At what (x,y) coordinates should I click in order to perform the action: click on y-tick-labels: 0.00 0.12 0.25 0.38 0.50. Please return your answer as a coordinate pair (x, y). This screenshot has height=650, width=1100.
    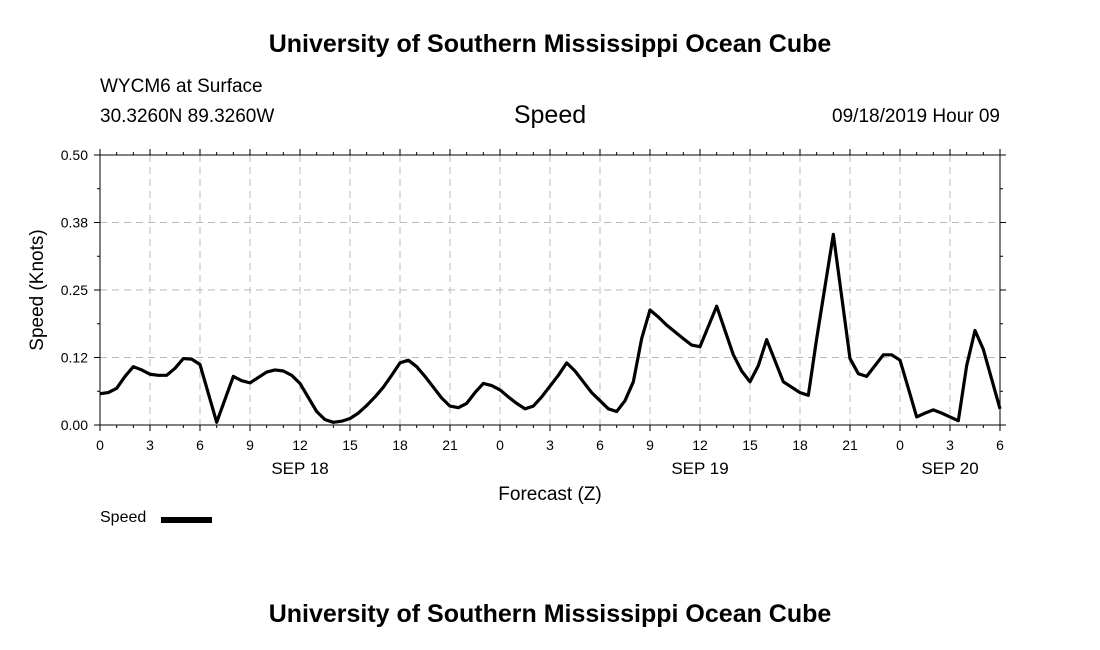
    Looking at the image, I should click on (74, 290).